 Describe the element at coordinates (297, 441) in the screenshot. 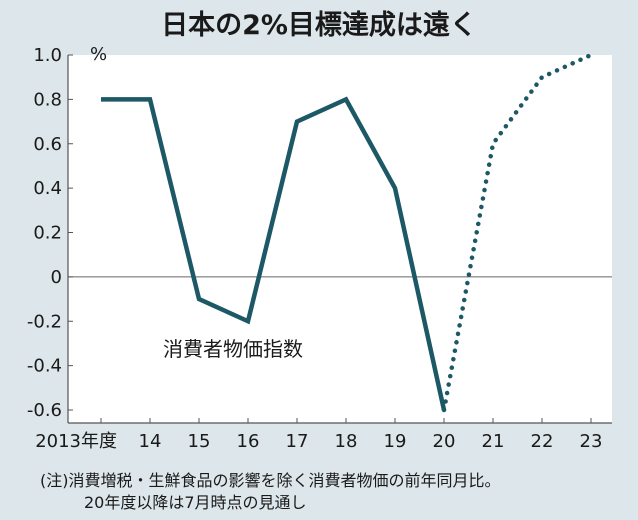

I see `x-tick-label: 17` at that location.